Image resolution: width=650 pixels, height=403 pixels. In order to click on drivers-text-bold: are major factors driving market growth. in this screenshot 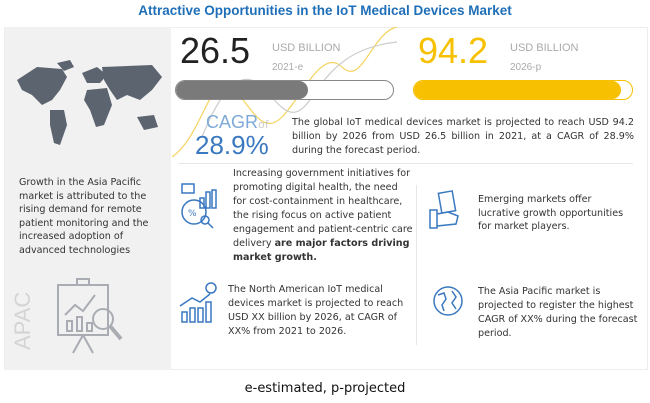, I will do `click(321, 250)`.